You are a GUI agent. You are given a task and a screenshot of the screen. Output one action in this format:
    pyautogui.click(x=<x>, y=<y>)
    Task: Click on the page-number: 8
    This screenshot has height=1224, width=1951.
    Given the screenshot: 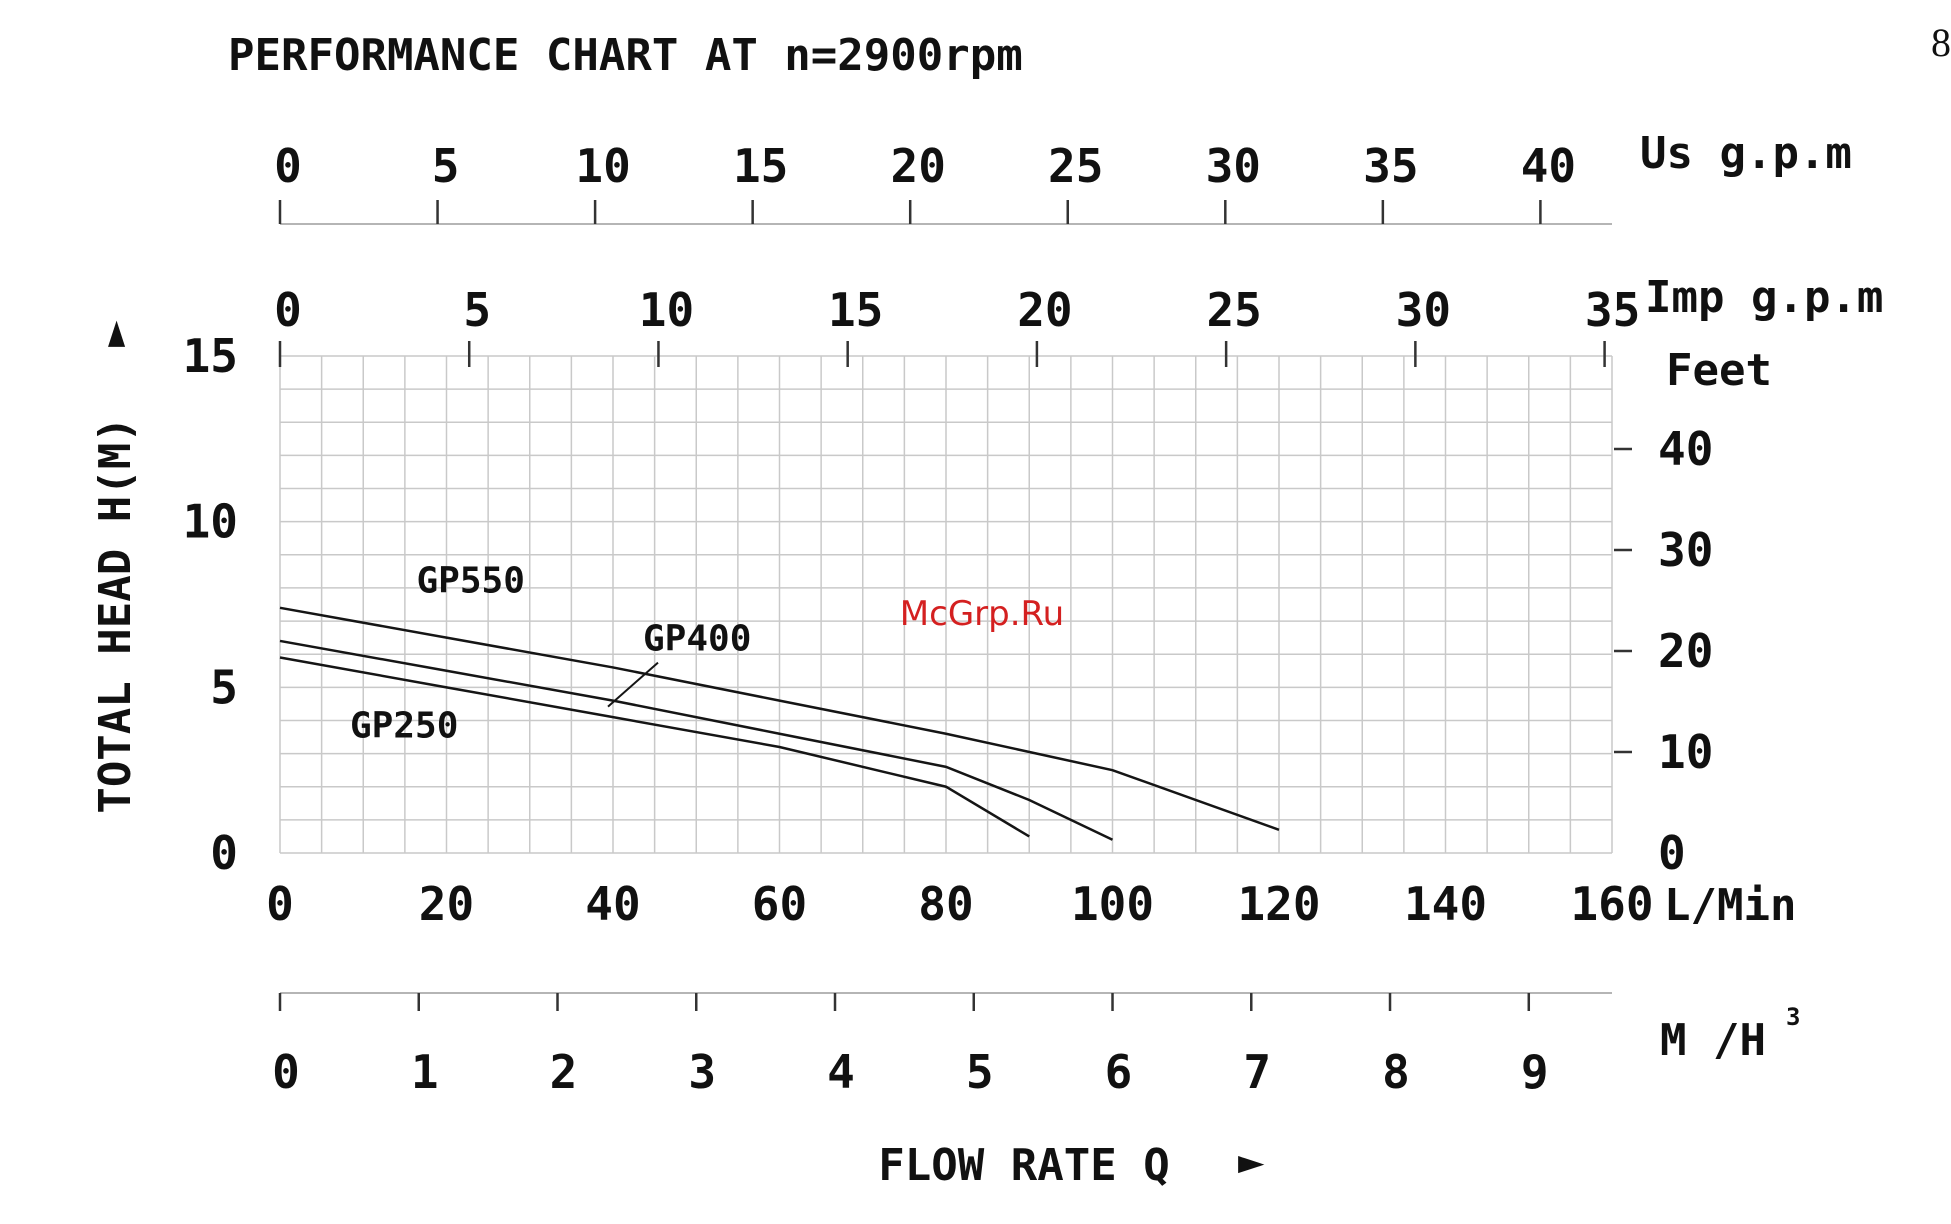 What is the action you would take?
    pyautogui.click(x=1941, y=42)
    